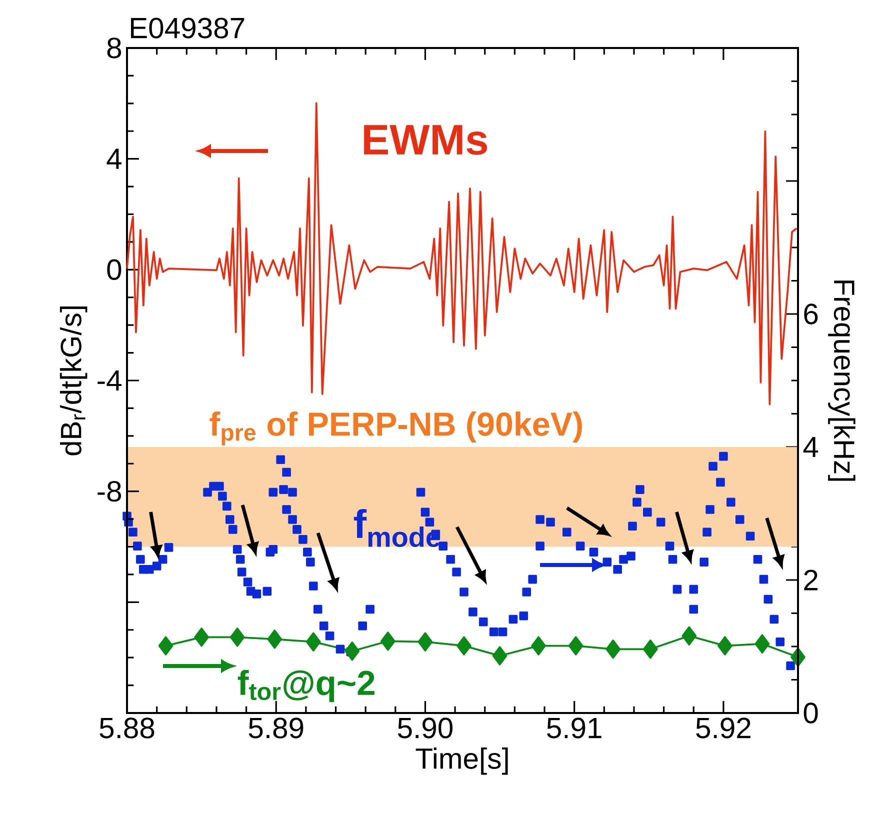 Image resolution: width=894 pixels, height=821 pixels. What do you see at coordinates (425, 728) in the screenshot?
I see `x-tick-label: 5.90` at bounding box center [425, 728].